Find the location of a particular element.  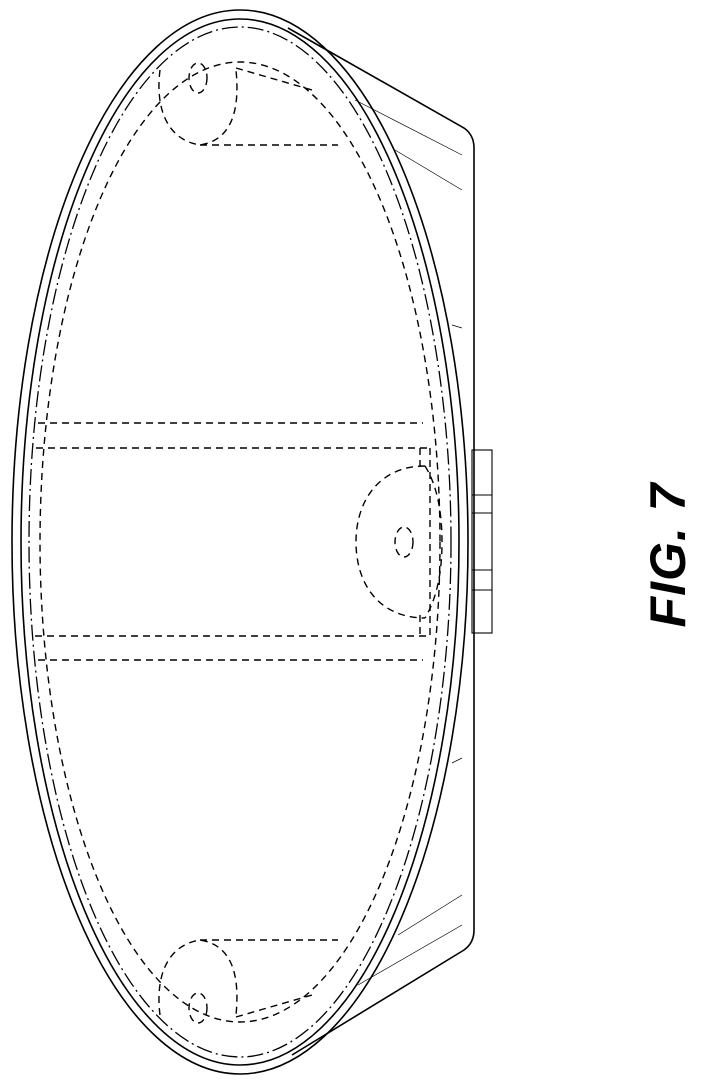

connector-block is located at coordinates (482, 541).